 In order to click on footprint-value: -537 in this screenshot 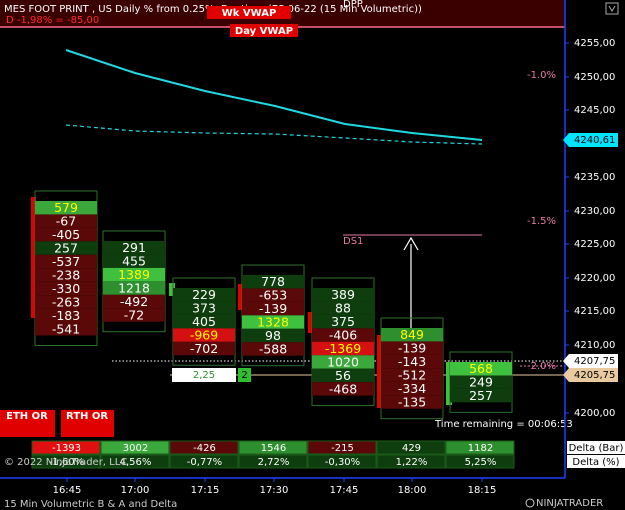, I will do `click(66, 261)`.